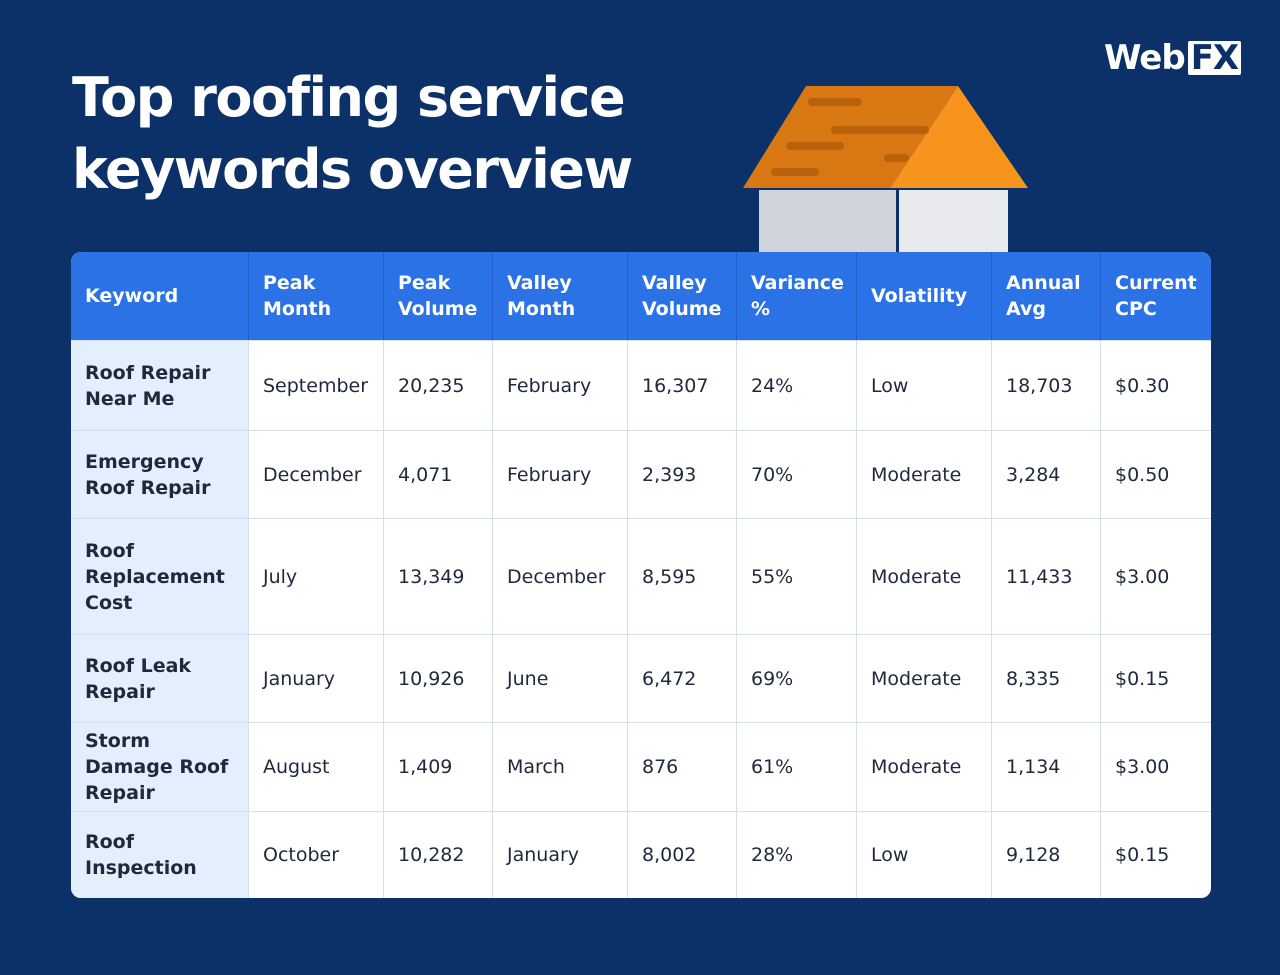 This screenshot has width=1280, height=975. I want to click on table-cell: 70%, so click(797, 474).